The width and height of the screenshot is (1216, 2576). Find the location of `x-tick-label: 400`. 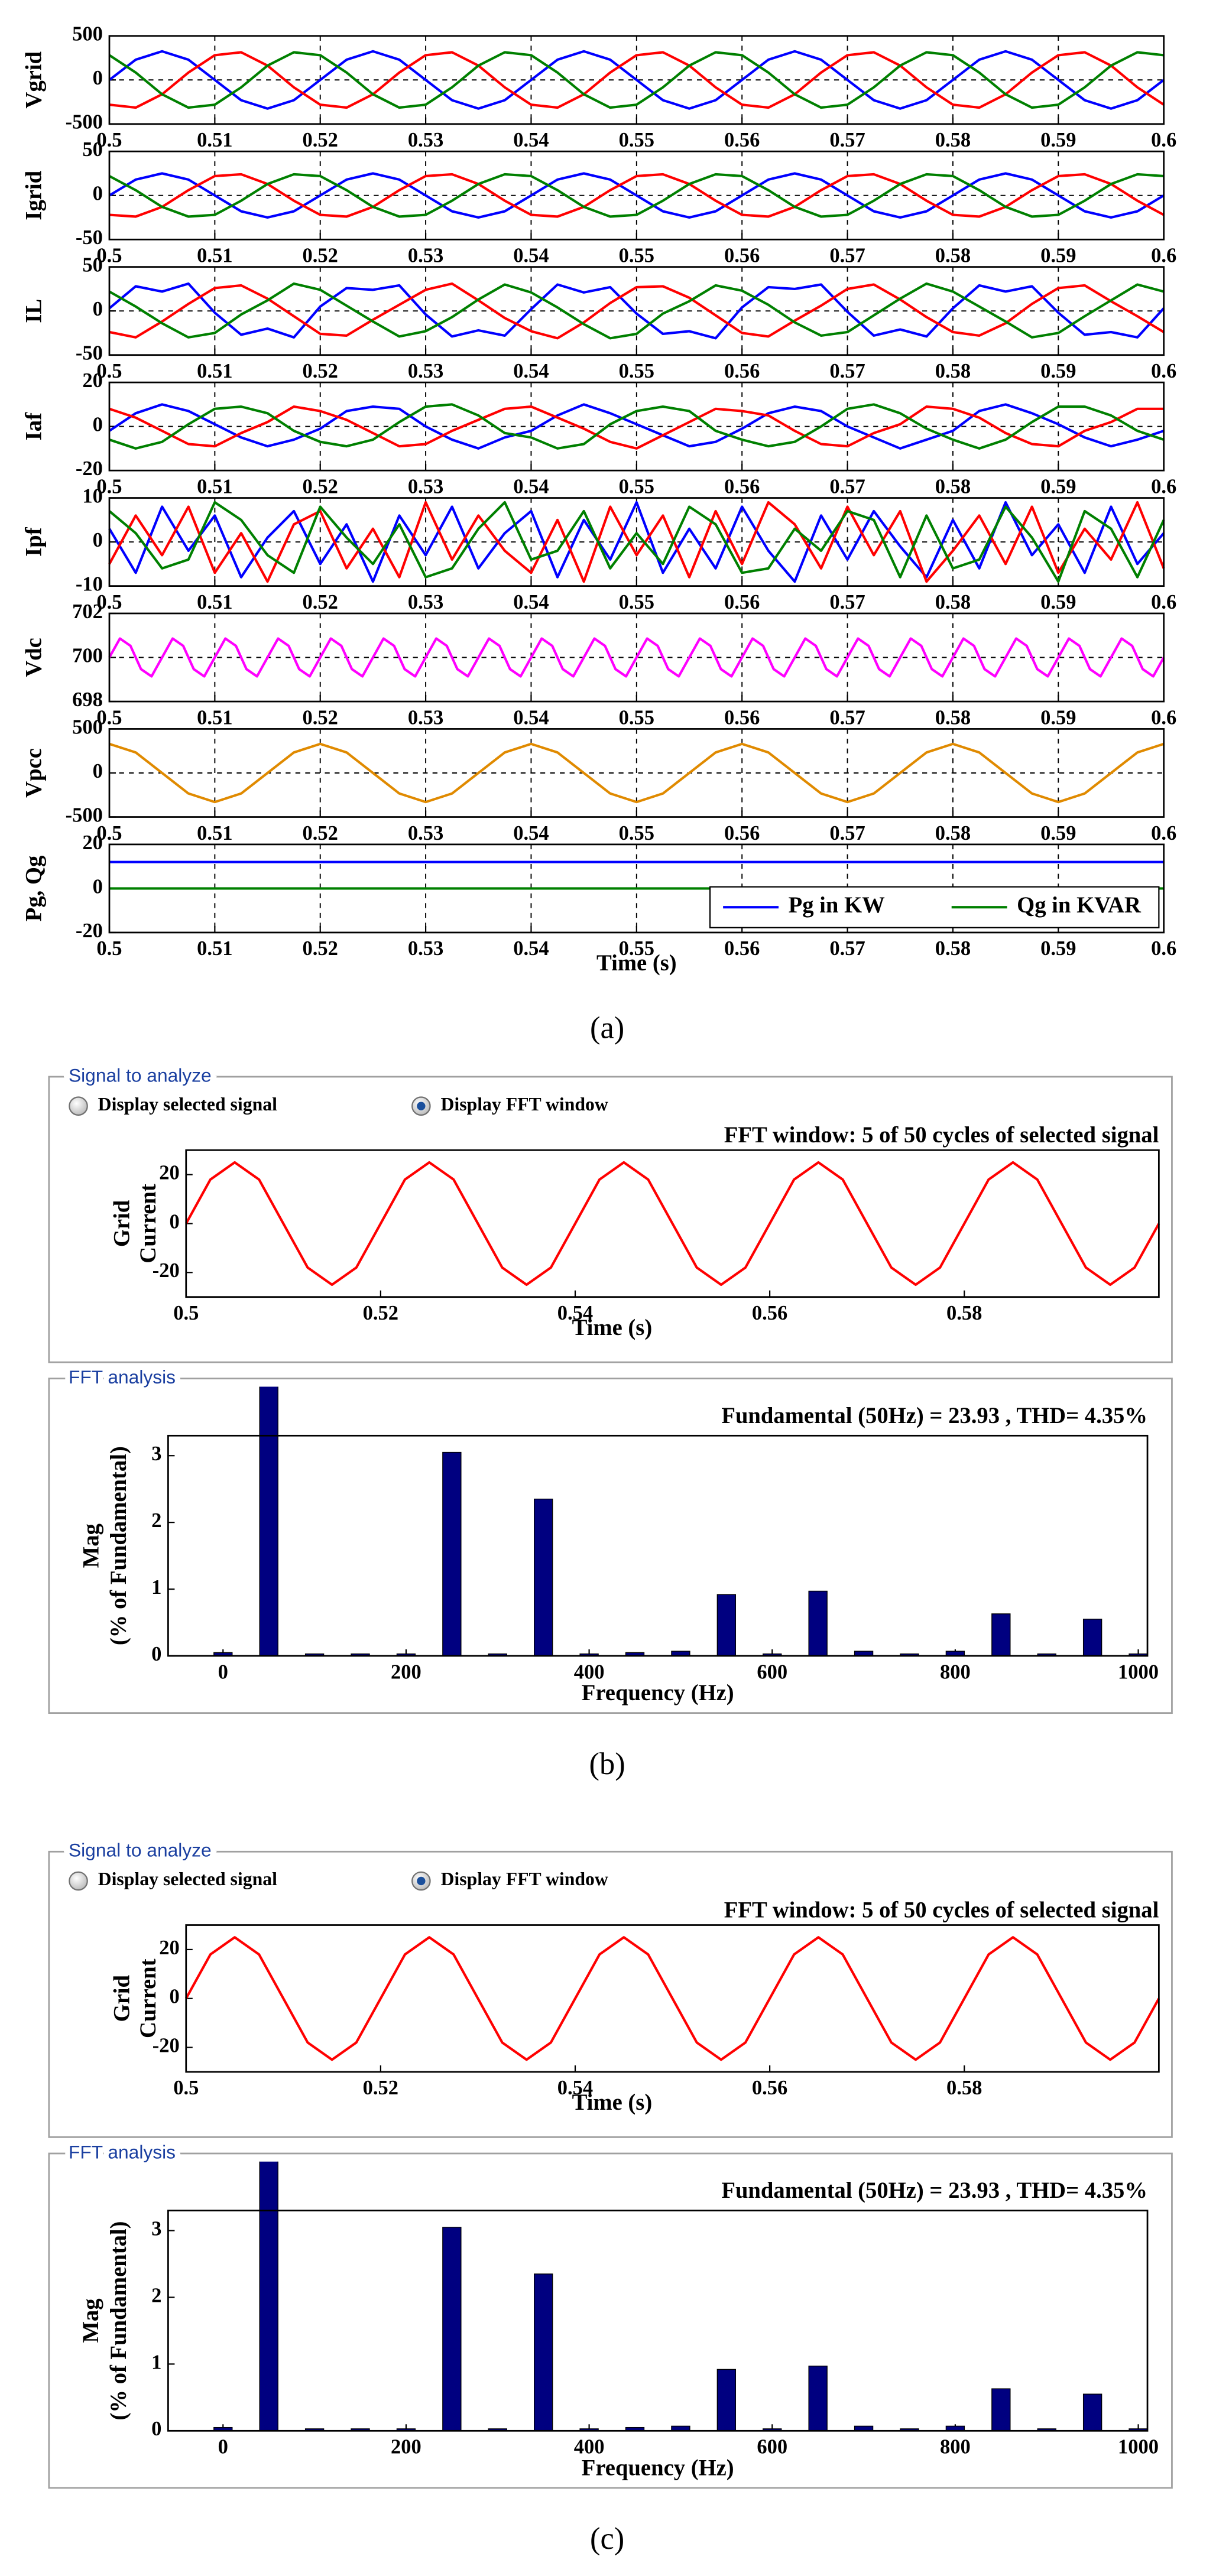

x-tick-label: 400 is located at coordinates (589, 1672).